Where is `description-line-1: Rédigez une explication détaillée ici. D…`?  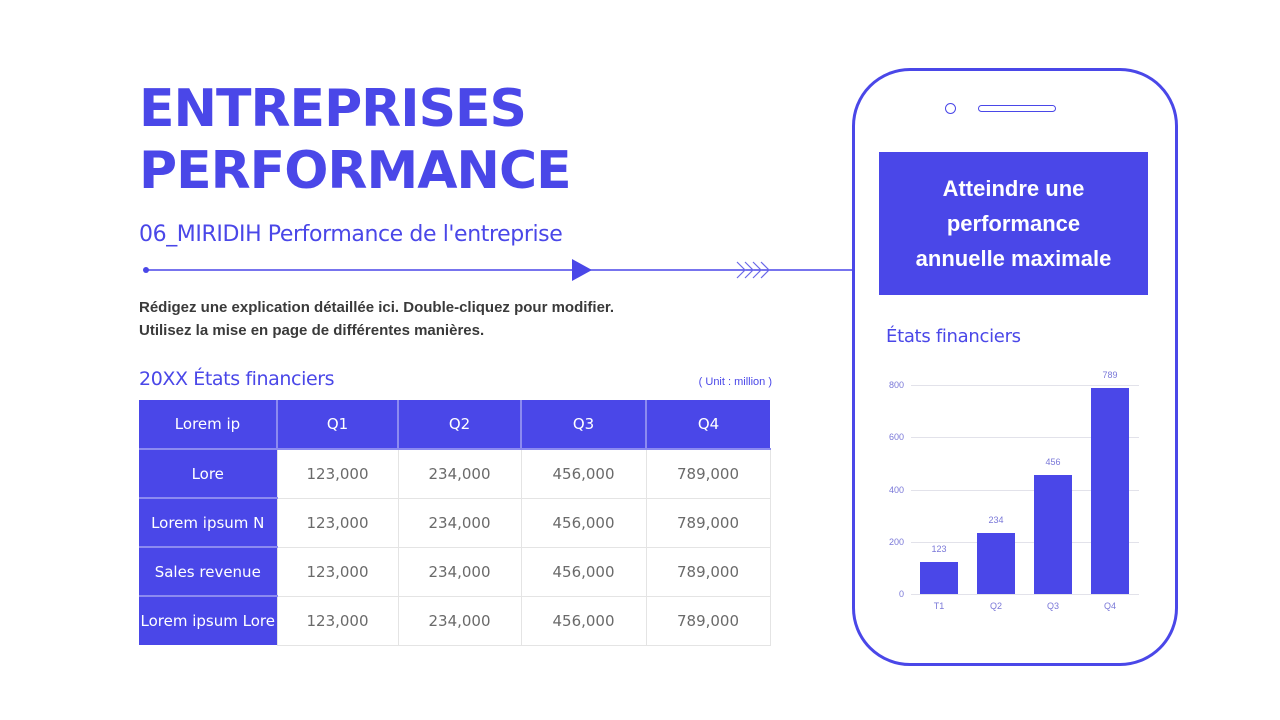 description-line-1: Rédigez une explication détaillée ici. D… is located at coordinates (377, 307).